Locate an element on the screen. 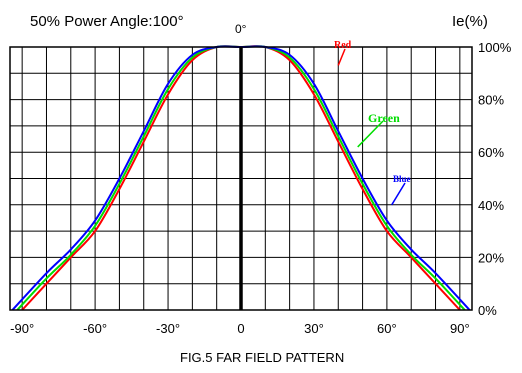  series-label-red: Red is located at coordinates (343, 45).